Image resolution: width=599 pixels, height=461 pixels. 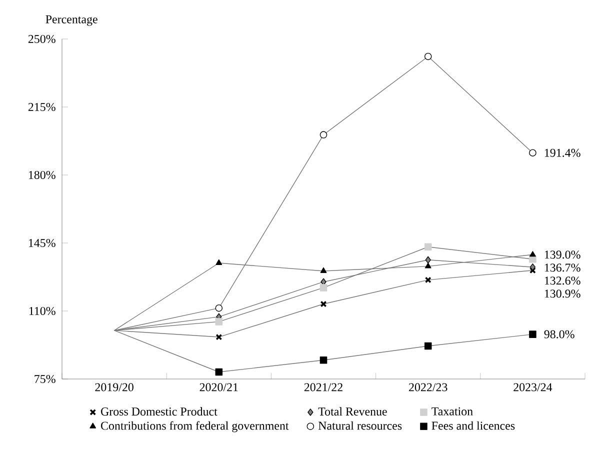 What do you see at coordinates (562, 152) in the screenshot?
I see `data-label: 191.4%` at bounding box center [562, 152].